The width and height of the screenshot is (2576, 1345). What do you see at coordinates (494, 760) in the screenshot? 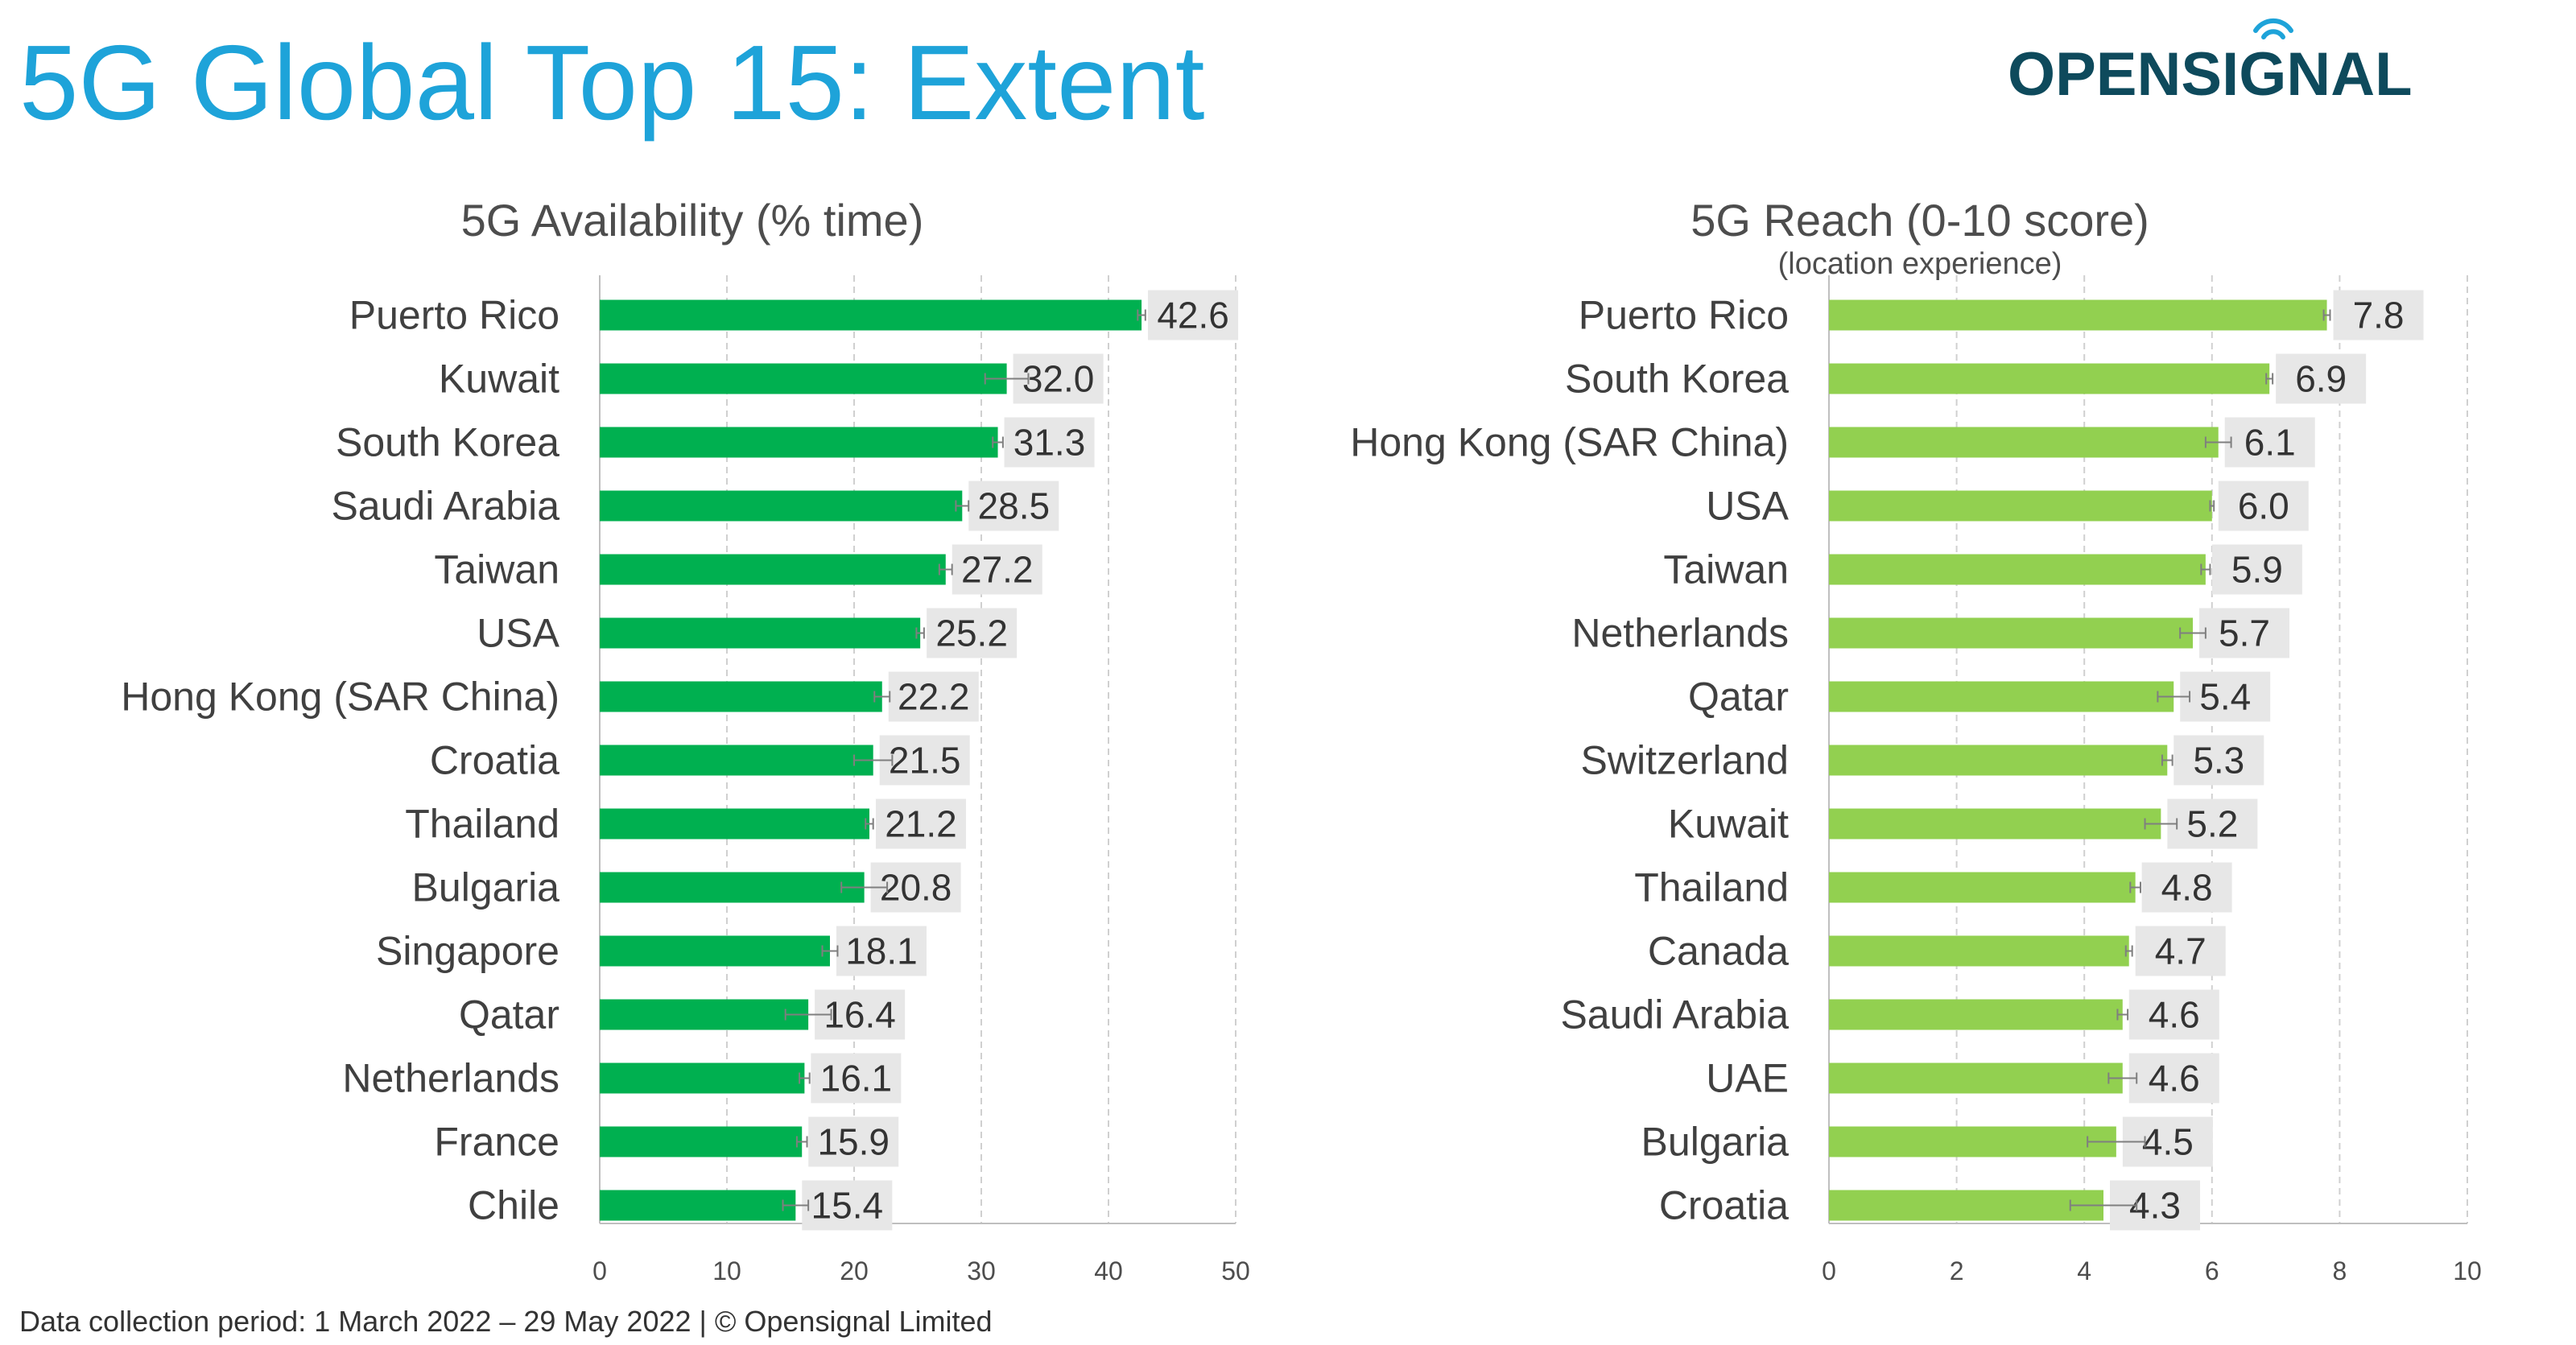
I see `availability-category-label: Croatia` at bounding box center [494, 760].